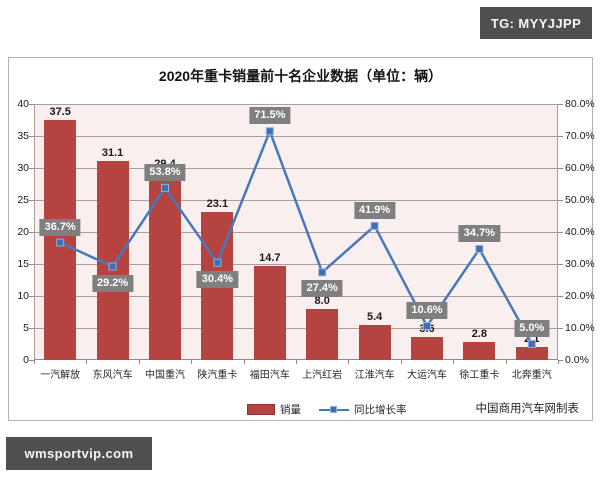 This screenshot has width=600, height=480. Describe the element at coordinates (60, 227) in the screenshot. I see `growth-value-label: 36.7%` at that location.